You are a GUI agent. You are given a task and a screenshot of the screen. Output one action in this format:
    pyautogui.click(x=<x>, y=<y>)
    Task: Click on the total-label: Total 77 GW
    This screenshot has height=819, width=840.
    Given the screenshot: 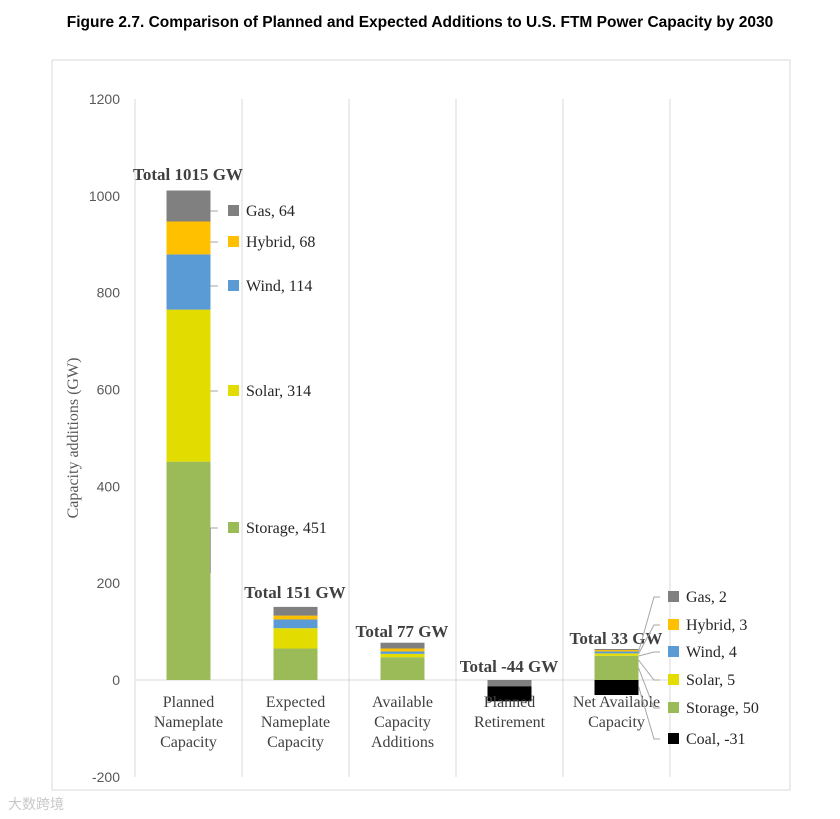 What is the action you would take?
    pyautogui.click(x=402, y=631)
    